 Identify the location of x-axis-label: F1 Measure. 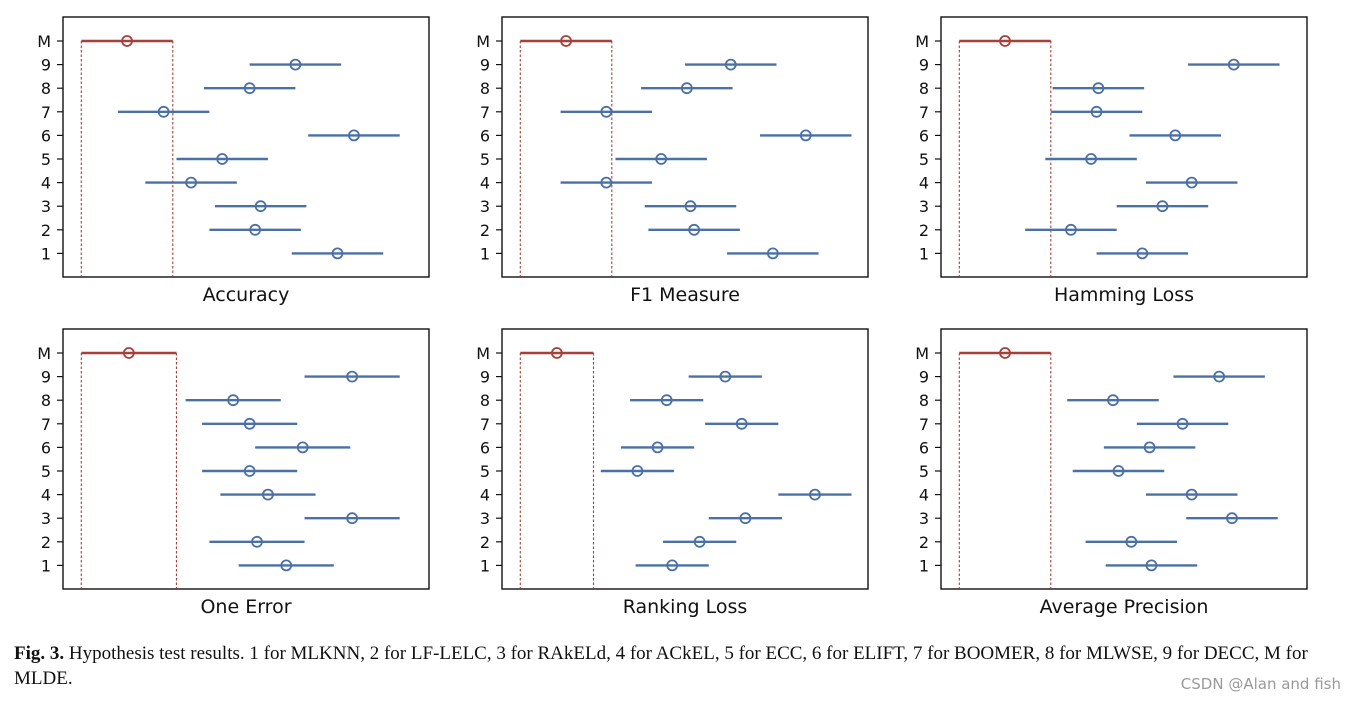
(685, 295).